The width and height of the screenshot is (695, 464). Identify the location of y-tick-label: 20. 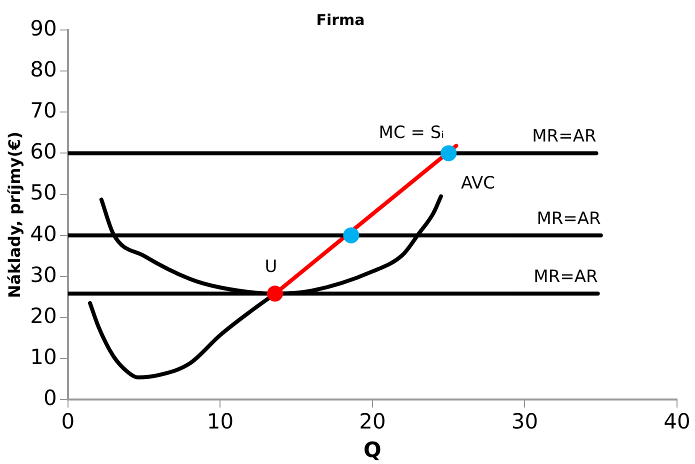
(43, 316).